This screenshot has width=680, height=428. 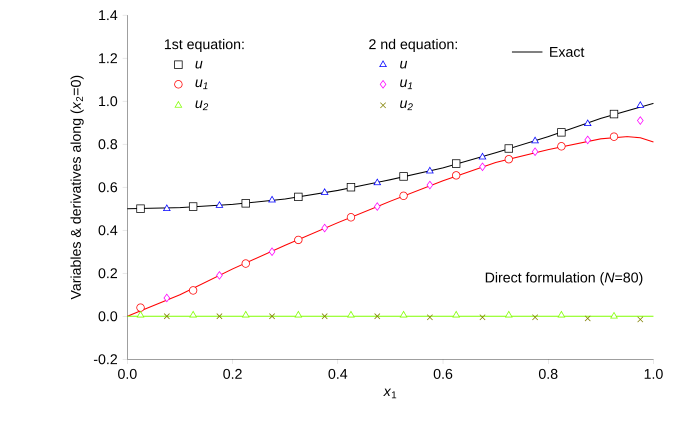 I want to click on y-tick-label: 0.0, so click(x=108, y=316).